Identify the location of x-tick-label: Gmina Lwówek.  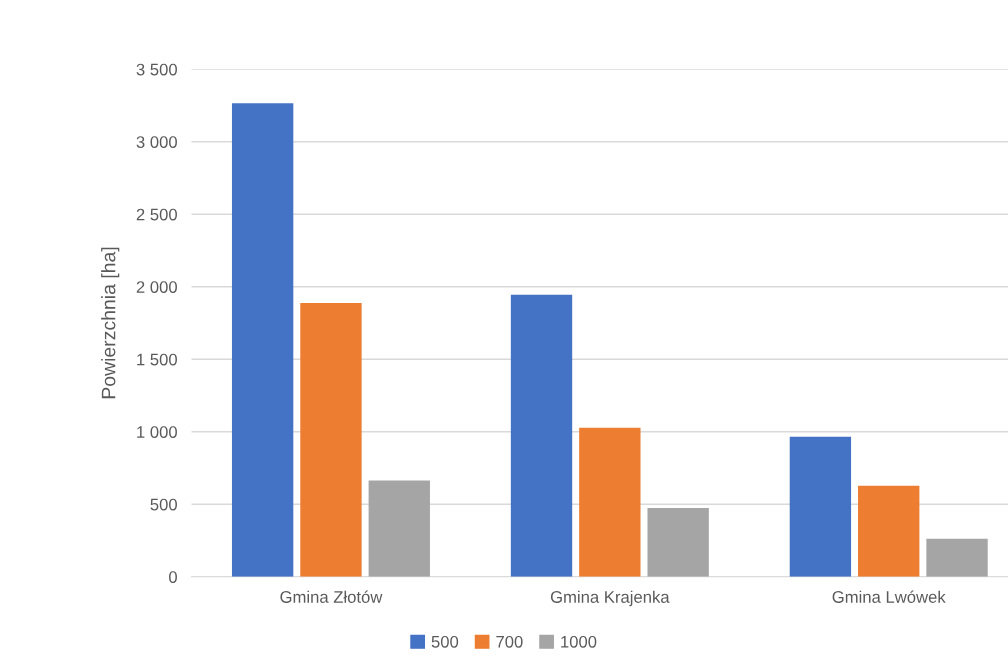
(889, 596).